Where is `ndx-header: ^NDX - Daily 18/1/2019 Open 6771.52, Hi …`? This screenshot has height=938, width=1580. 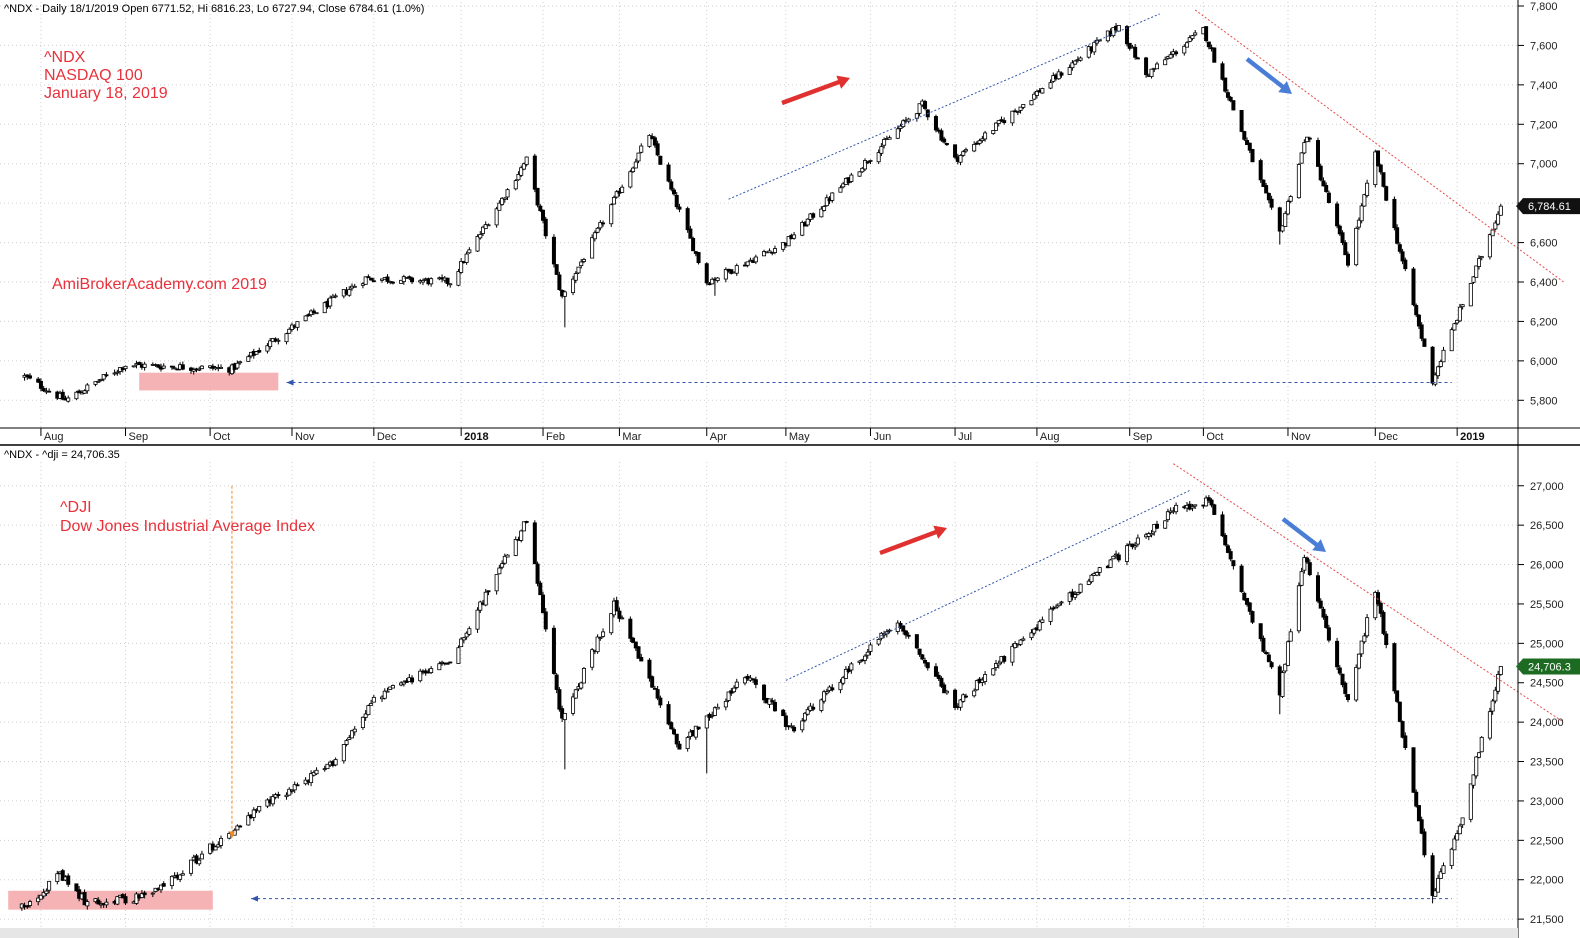
ndx-header: ^NDX - Daily 18/1/2019 Open 6771.52, Hi … is located at coordinates (214, 9).